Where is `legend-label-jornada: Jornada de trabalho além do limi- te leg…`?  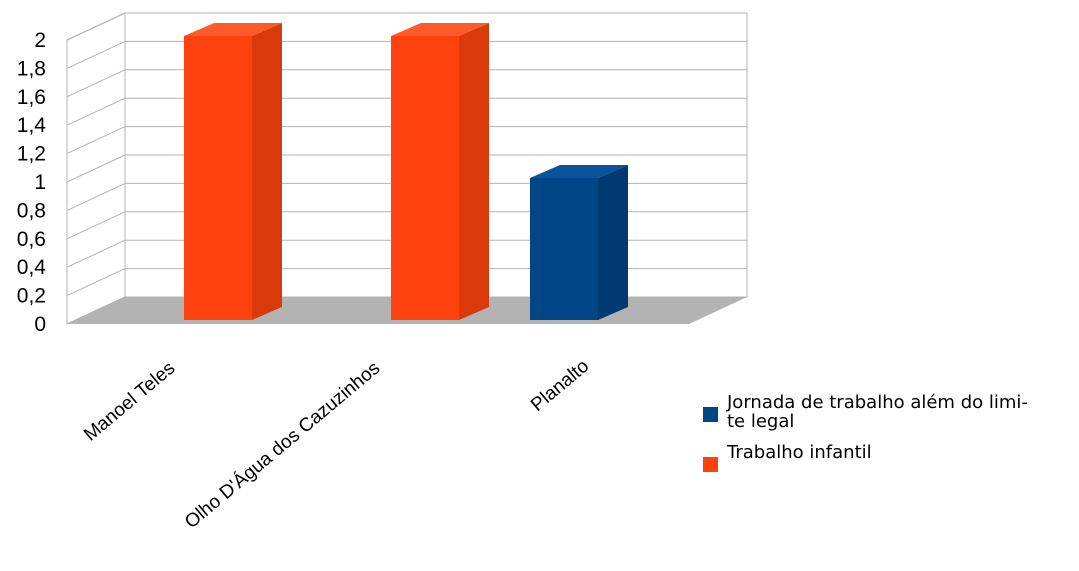 legend-label-jornada: Jornada de trabalho além do limi- te leg… is located at coordinates (877, 412).